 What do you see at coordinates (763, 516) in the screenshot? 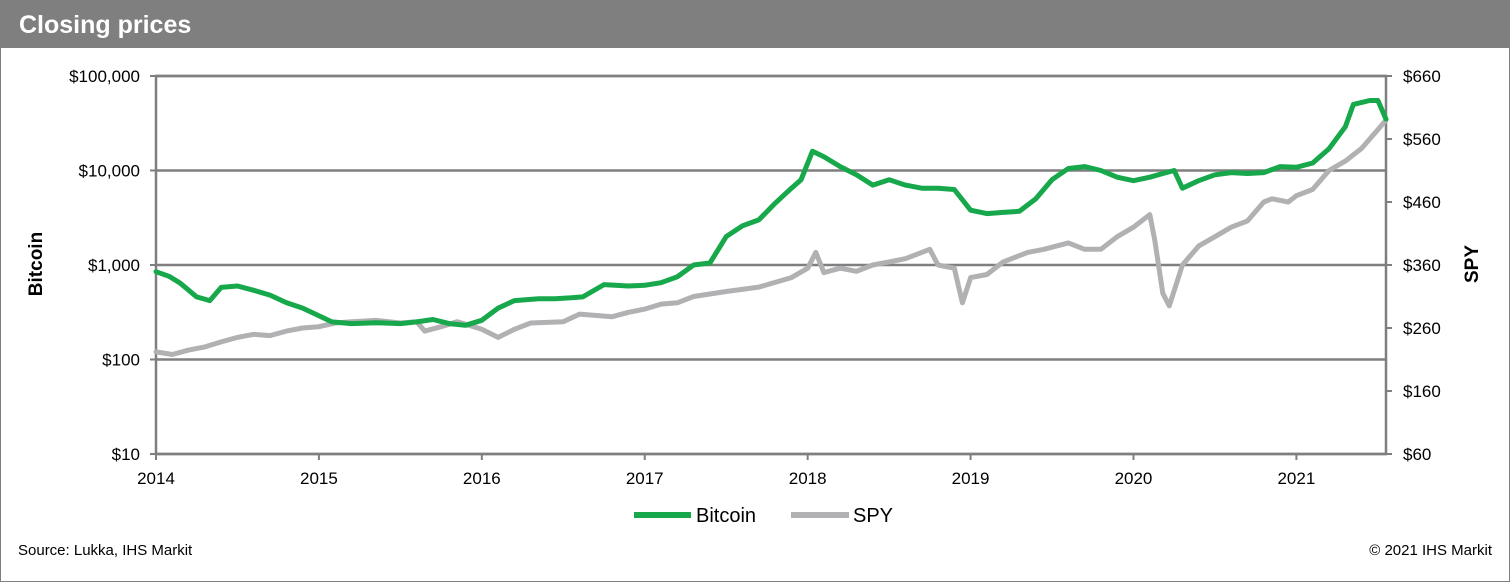
I see `legend: Bitcoin SPY` at bounding box center [763, 516].